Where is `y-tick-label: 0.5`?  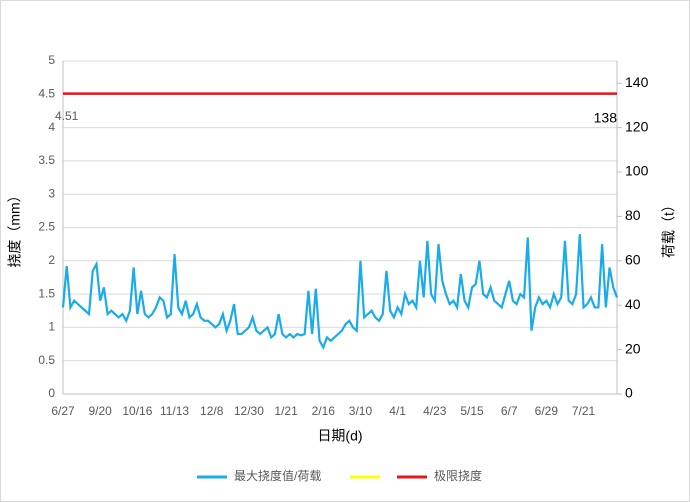
y-tick-label: 0.5 is located at coordinates (46, 360).